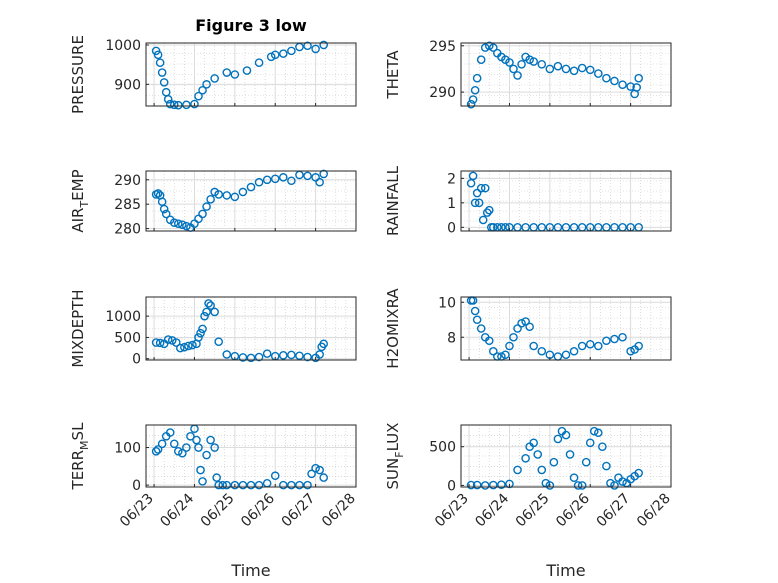 The image size is (778, 583). I want to click on subplot-mixdepth: 0 500 1000 MIXDEPTH, so click(213, 328).